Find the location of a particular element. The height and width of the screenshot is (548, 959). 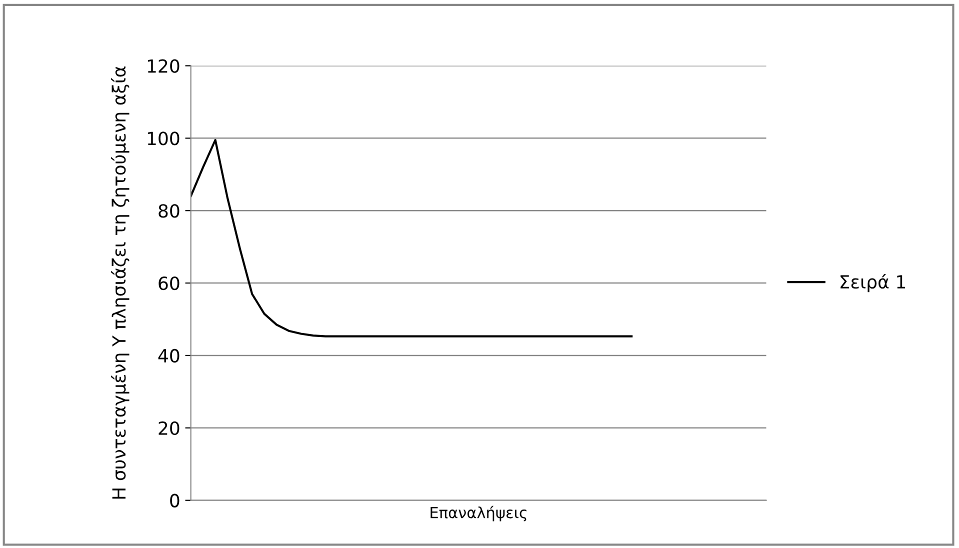

y-tick-label: 0 is located at coordinates (175, 501).